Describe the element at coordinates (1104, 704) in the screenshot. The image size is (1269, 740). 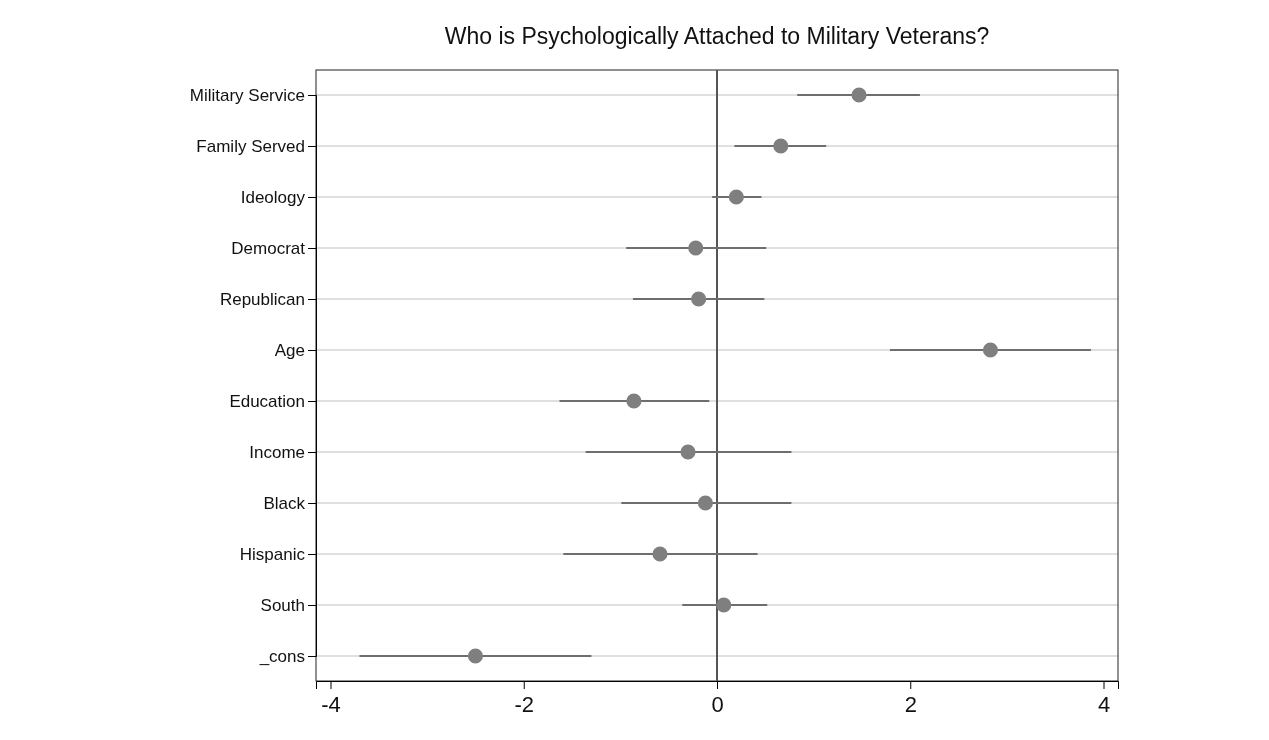
I see `x-tick-label: 4` at that location.